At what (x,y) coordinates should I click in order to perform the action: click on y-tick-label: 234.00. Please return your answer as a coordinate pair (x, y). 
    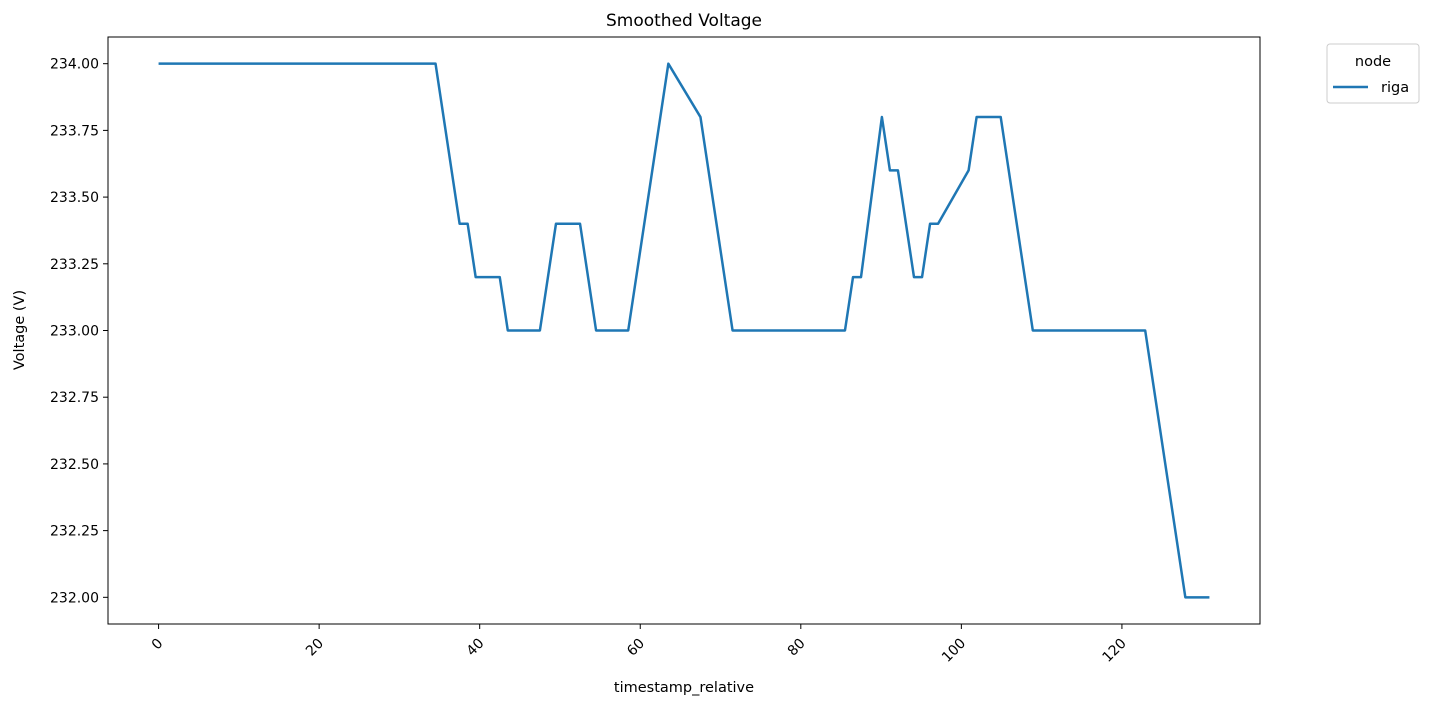
    Looking at the image, I should click on (74, 65).